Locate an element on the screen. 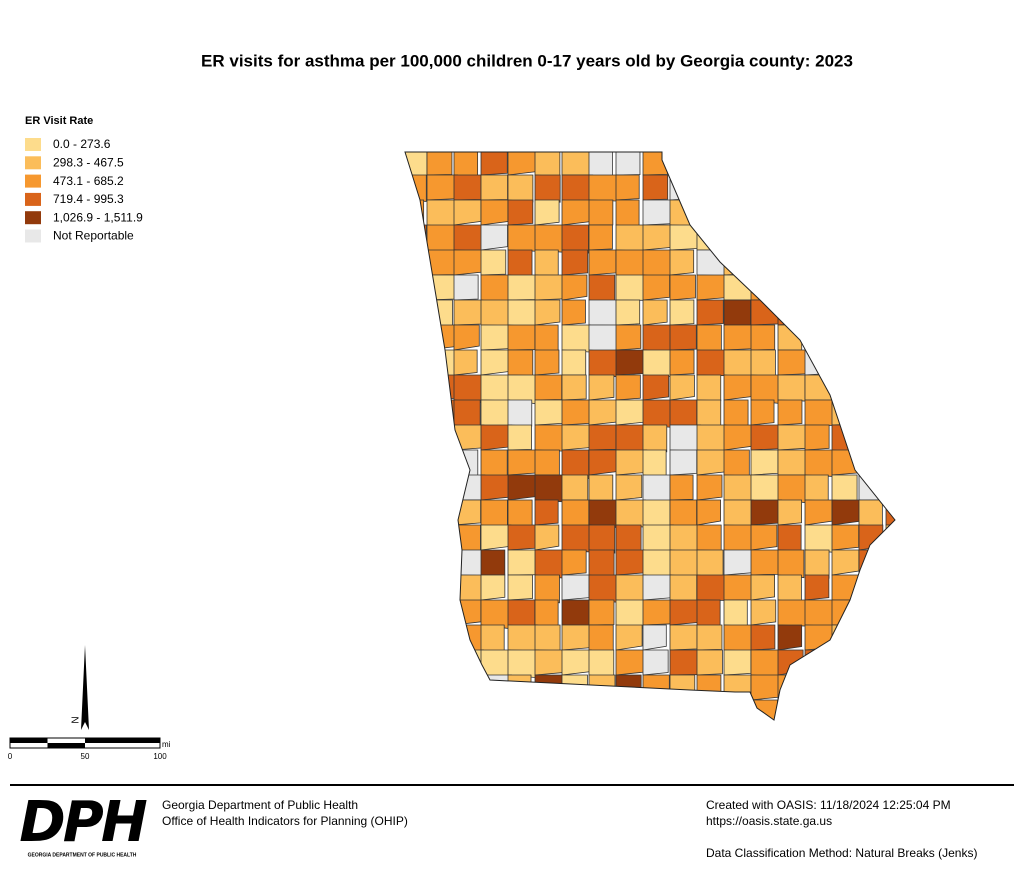  north-arrow-shape is located at coordinates (85, 687).